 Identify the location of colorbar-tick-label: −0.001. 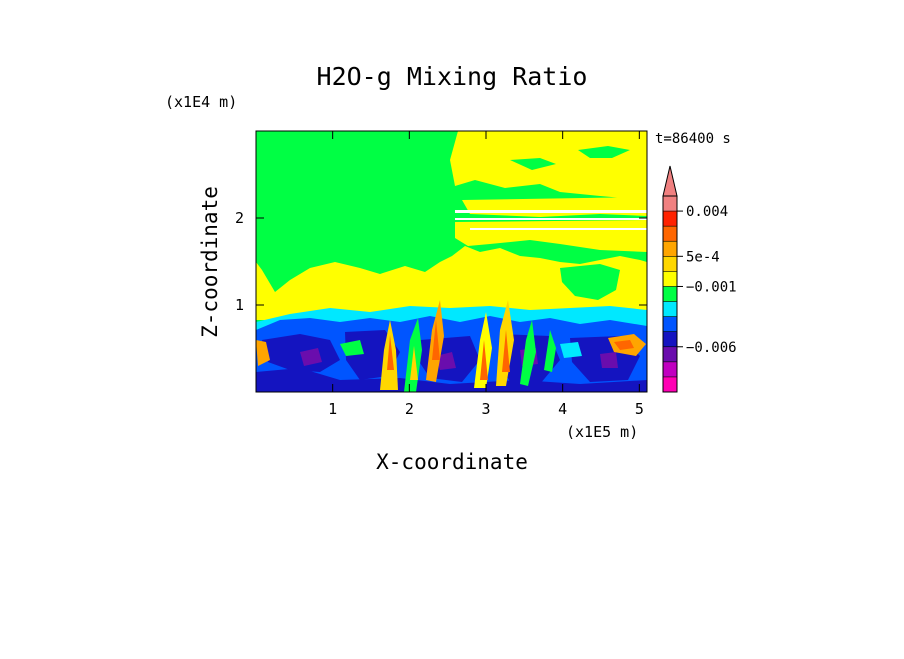
(711, 287).